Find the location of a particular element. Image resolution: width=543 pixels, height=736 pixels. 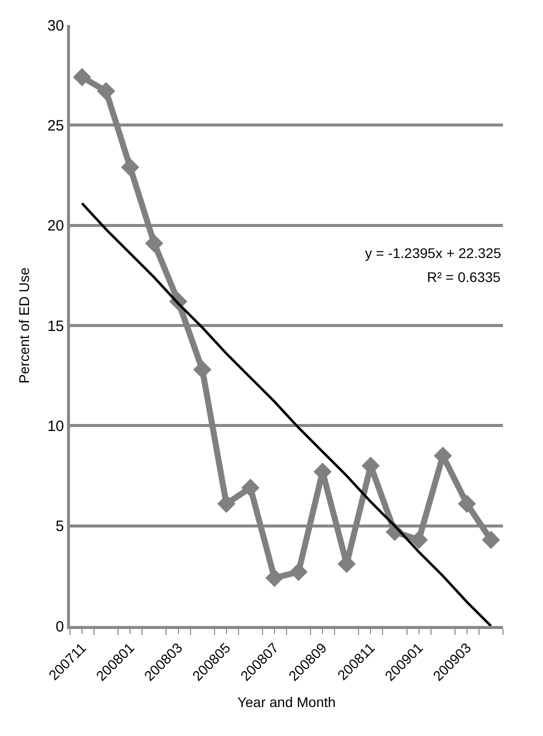

y-tick-label: 30 is located at coordinates (55, 25).